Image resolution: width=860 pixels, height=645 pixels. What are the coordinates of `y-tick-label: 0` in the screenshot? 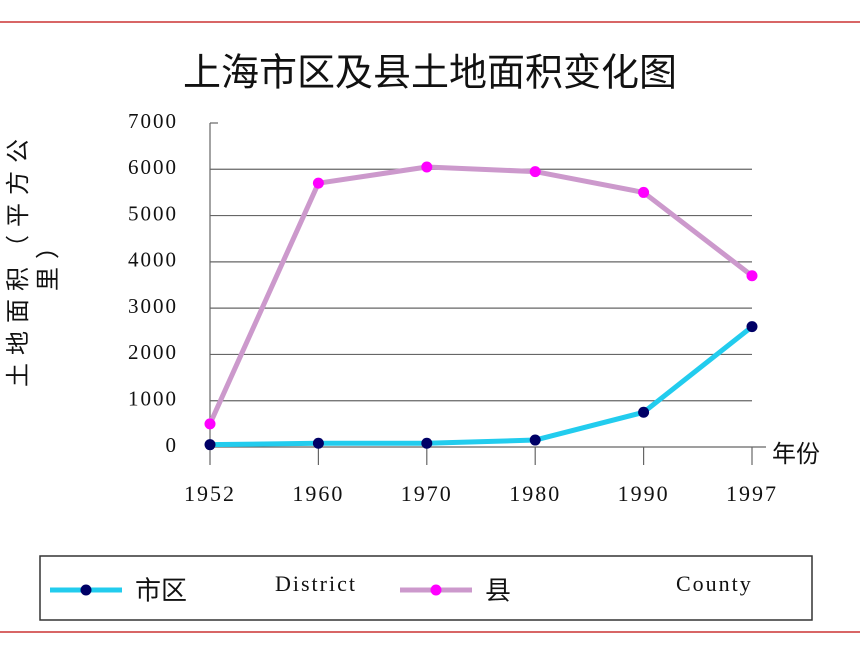 It's located at (172, 445).